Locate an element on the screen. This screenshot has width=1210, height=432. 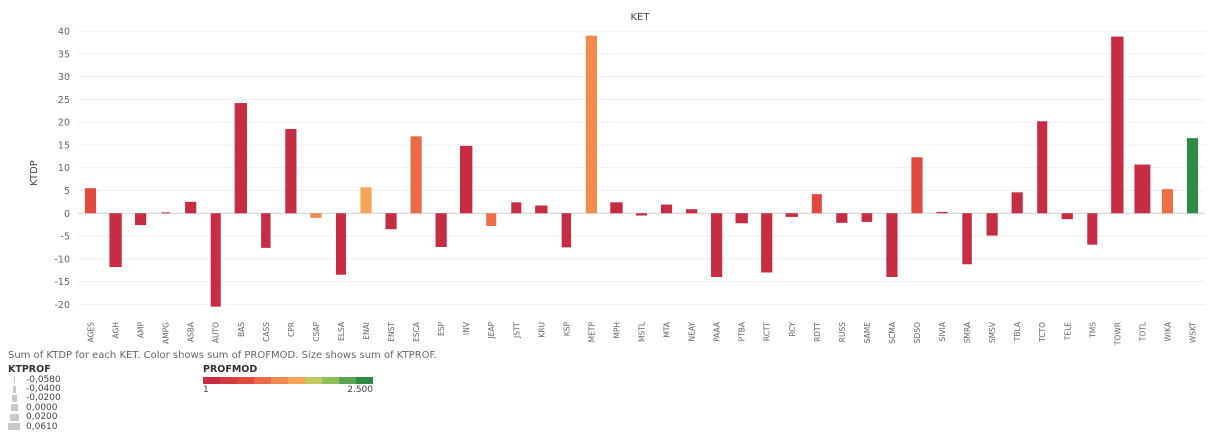
x-tick-label: AUTO is located at coordinates (216, 332).